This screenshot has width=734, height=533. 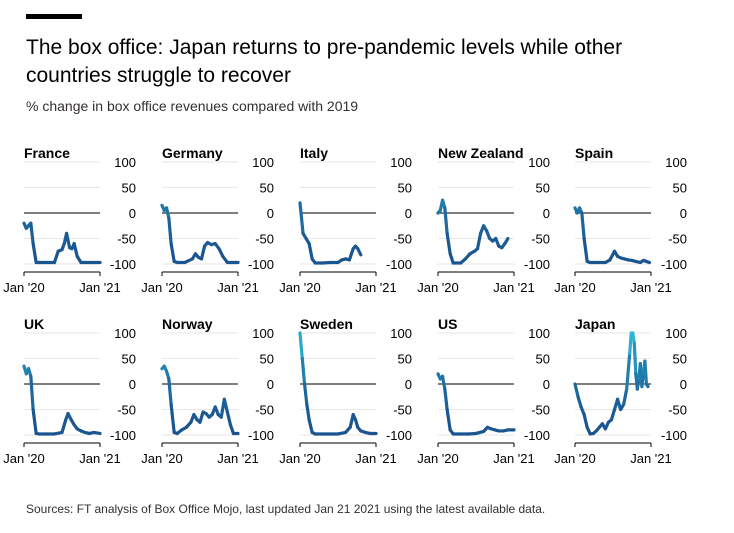 What do you see at coordinates (34, 324) in the screenshot?
I see `panel-title: UK` at bounding box center [34, 324].